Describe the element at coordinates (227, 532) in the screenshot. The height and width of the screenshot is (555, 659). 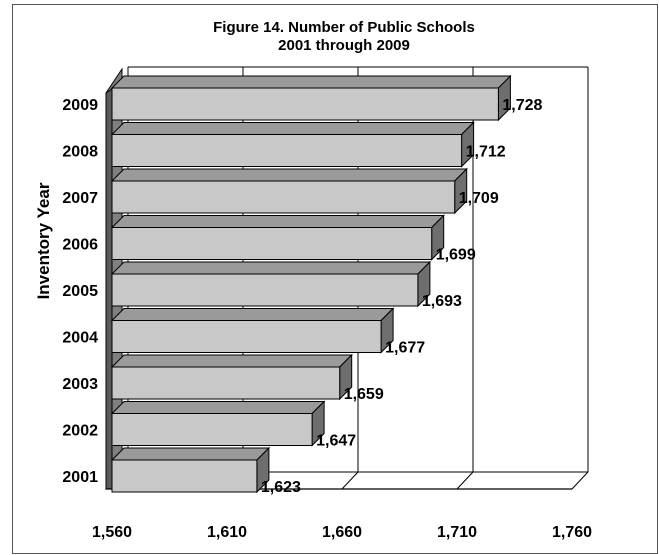
I see `x-tick-label: 1,610` at that location.